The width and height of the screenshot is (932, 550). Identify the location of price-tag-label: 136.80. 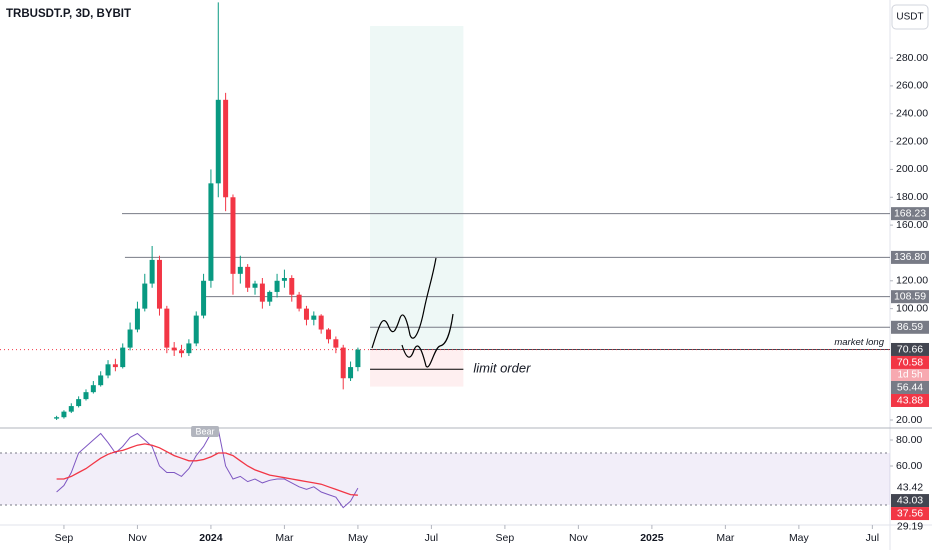
(910, 257).